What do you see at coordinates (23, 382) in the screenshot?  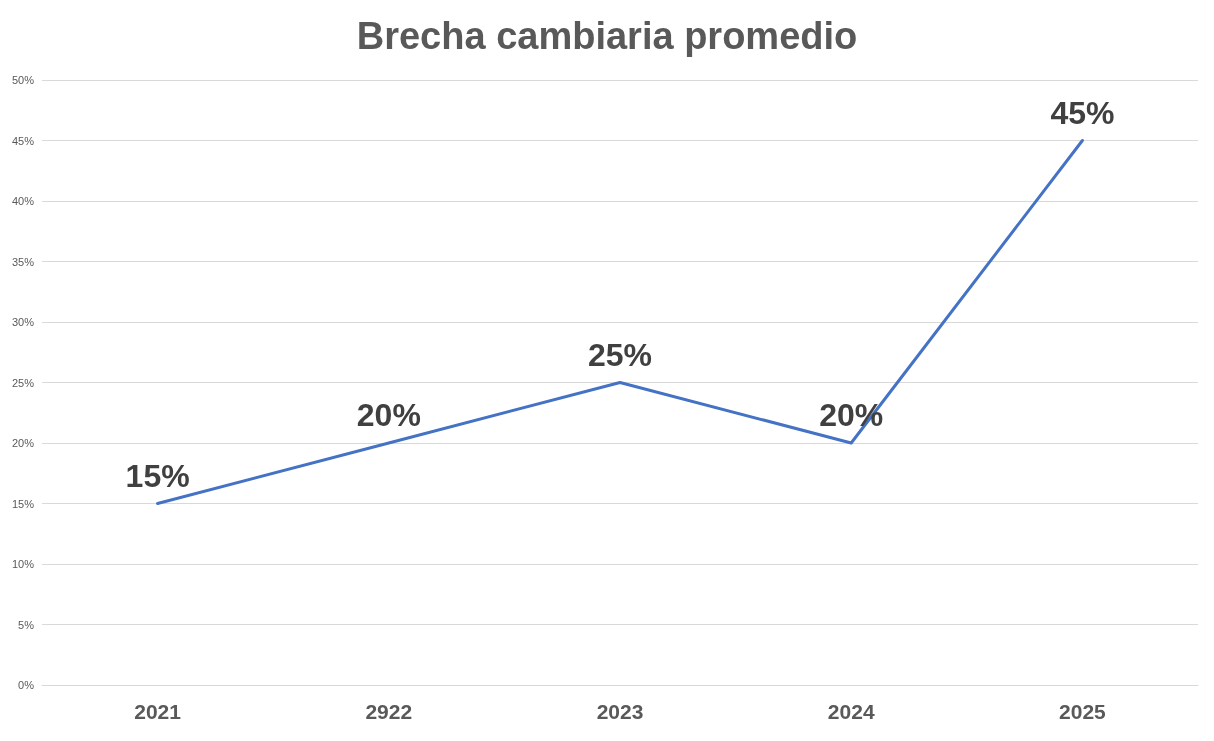 I see `y-tick-label: 25%` at bounding box center [23, 382].